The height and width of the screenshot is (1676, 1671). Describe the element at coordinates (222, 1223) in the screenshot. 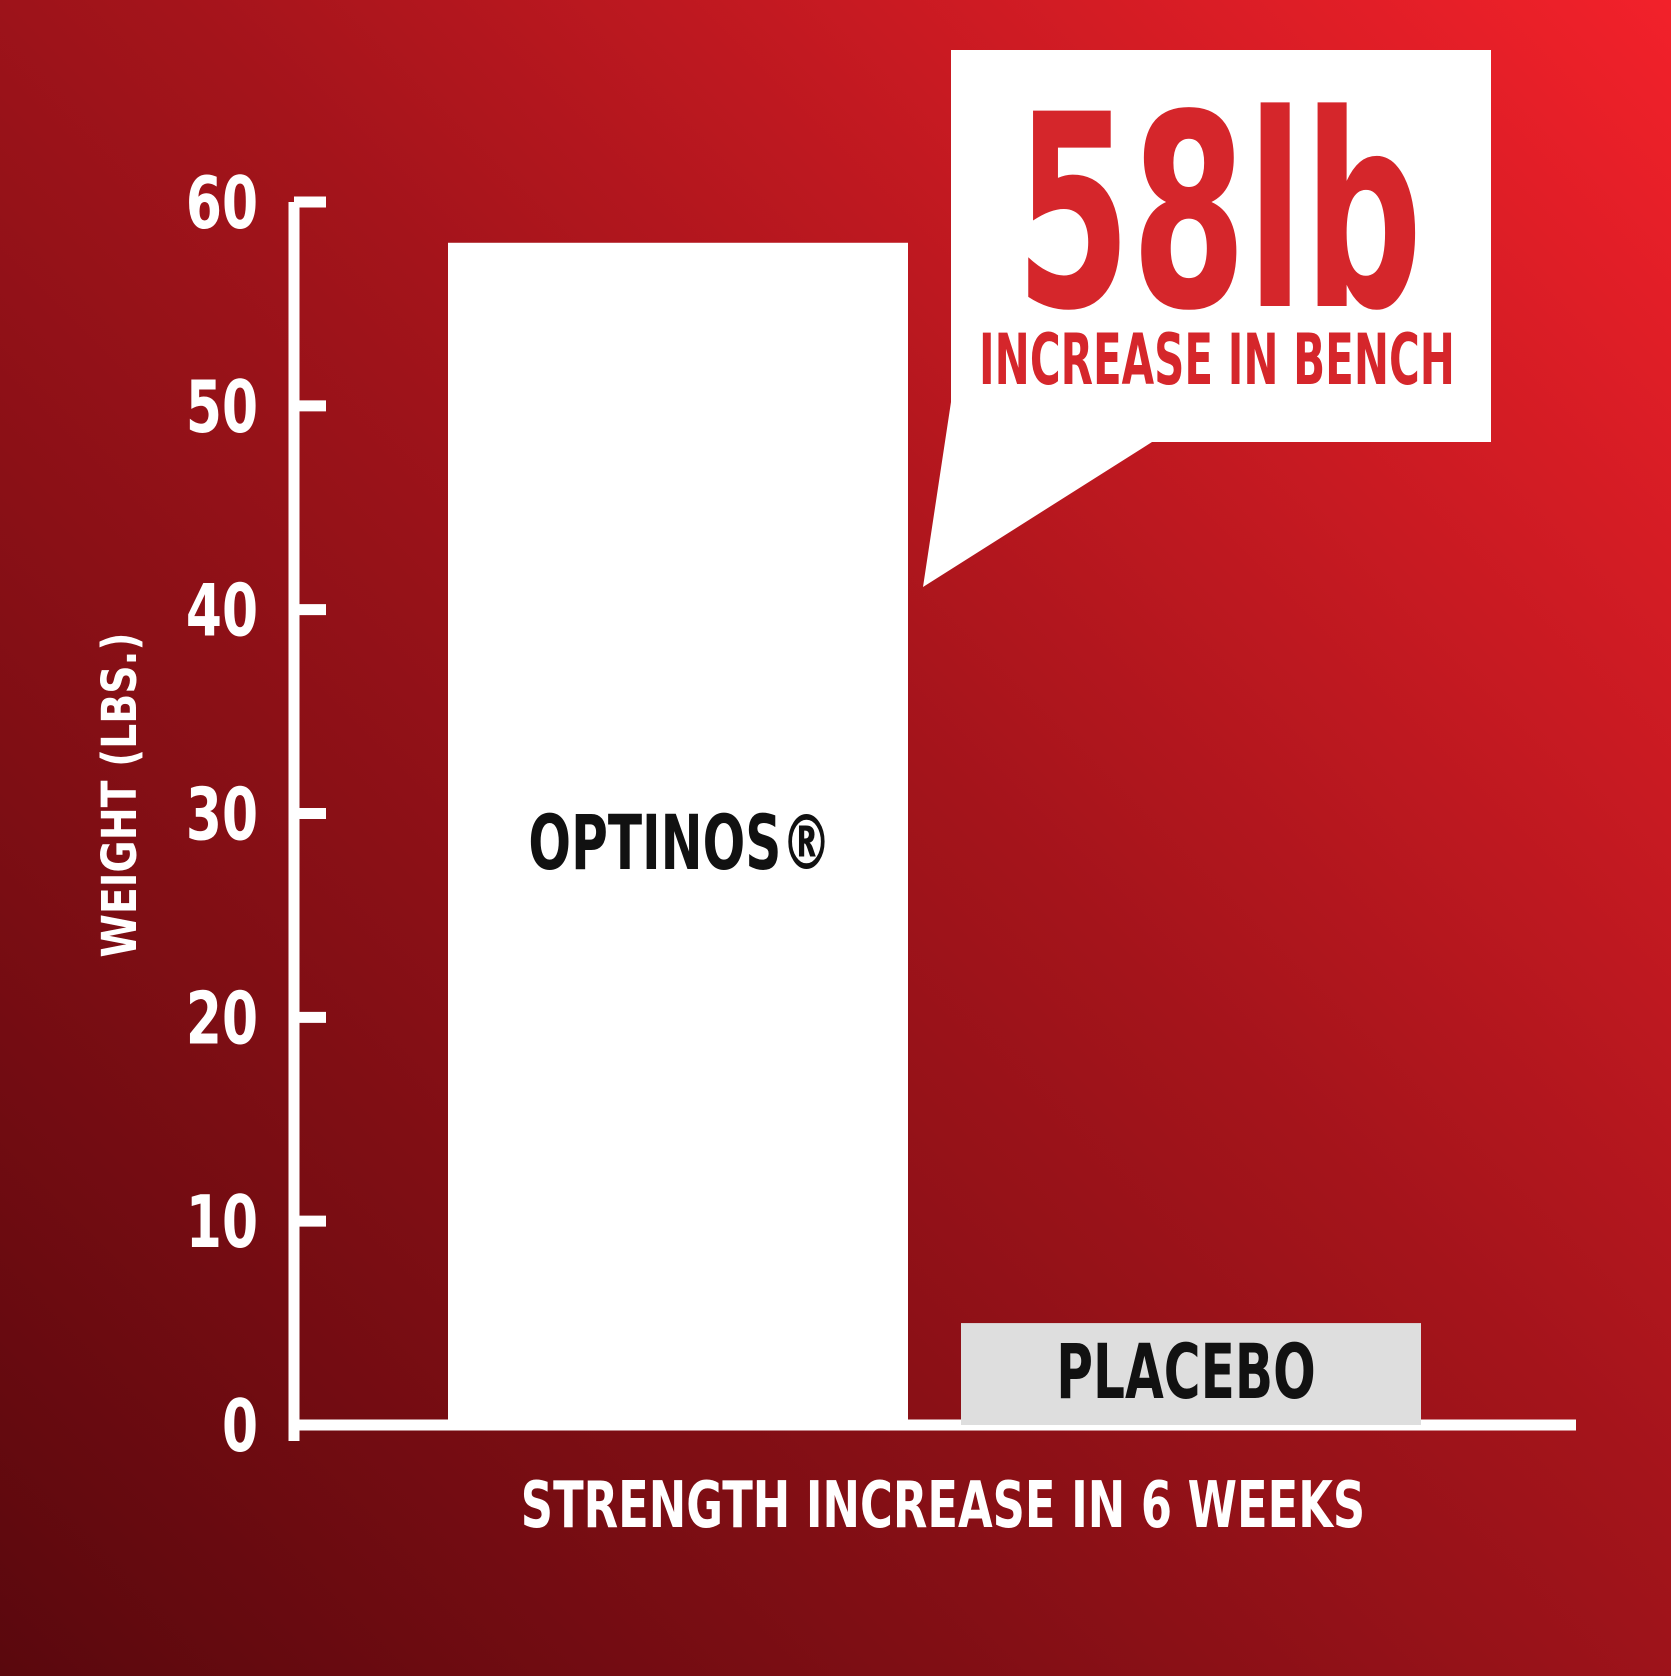

I see `y-tick-label: 10` at that location.